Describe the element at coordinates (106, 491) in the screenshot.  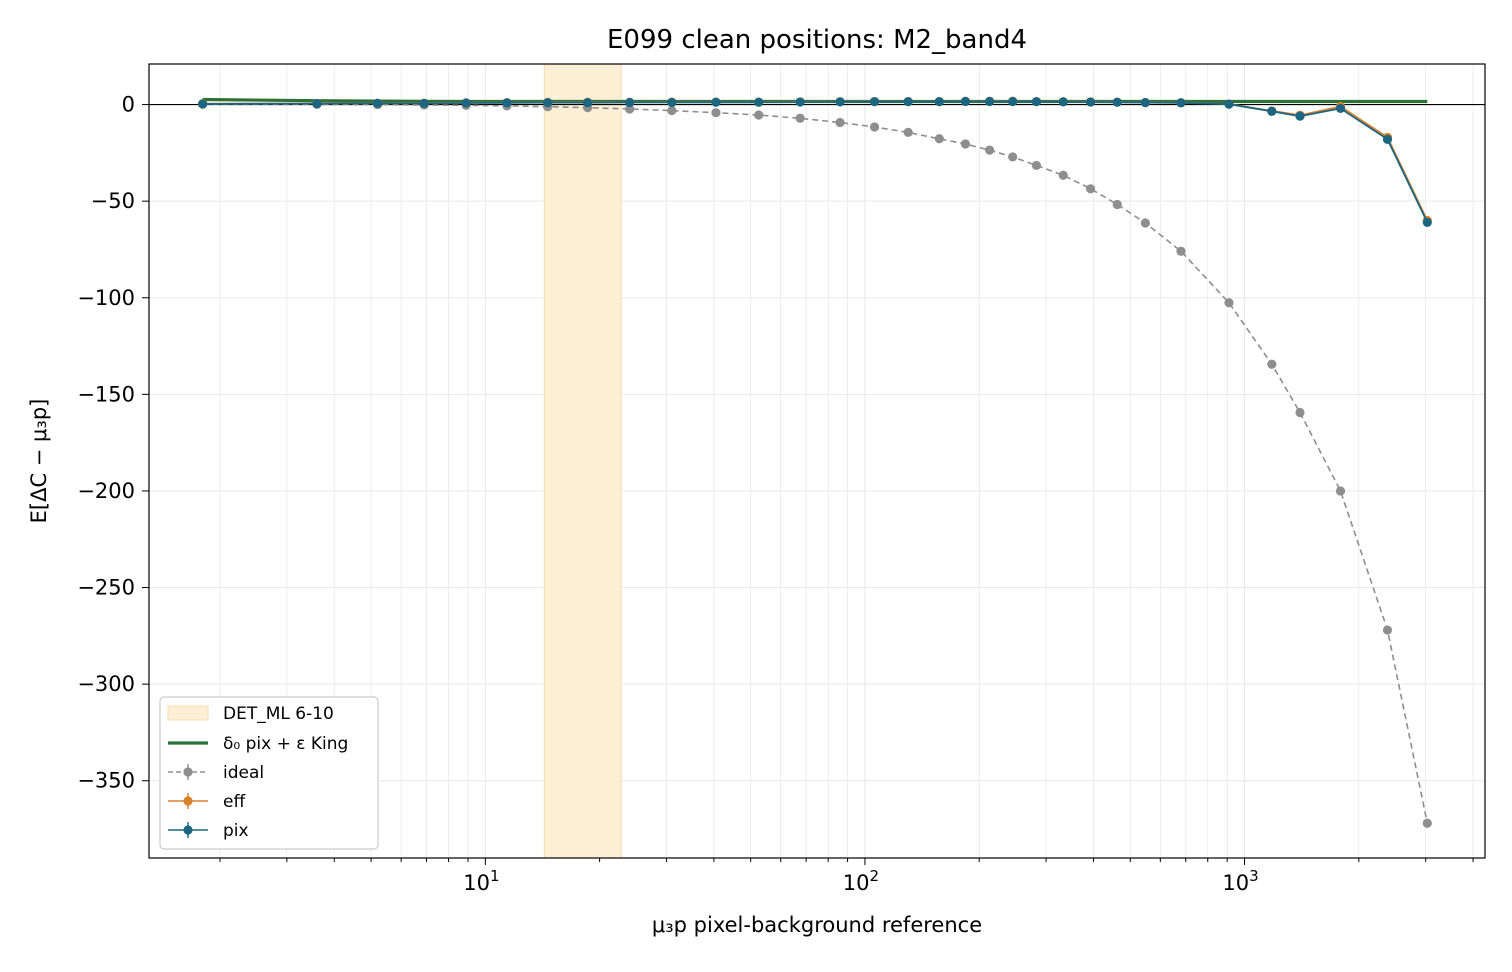
I see `y-tick-label: −200` at that location.